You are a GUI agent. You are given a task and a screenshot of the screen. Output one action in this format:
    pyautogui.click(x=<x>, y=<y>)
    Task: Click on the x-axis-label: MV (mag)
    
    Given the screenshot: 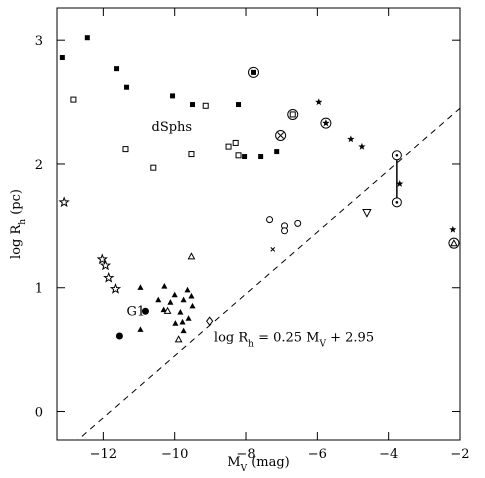 What is the action you would take?
    pyautogui.click(x=258, y=464)
    